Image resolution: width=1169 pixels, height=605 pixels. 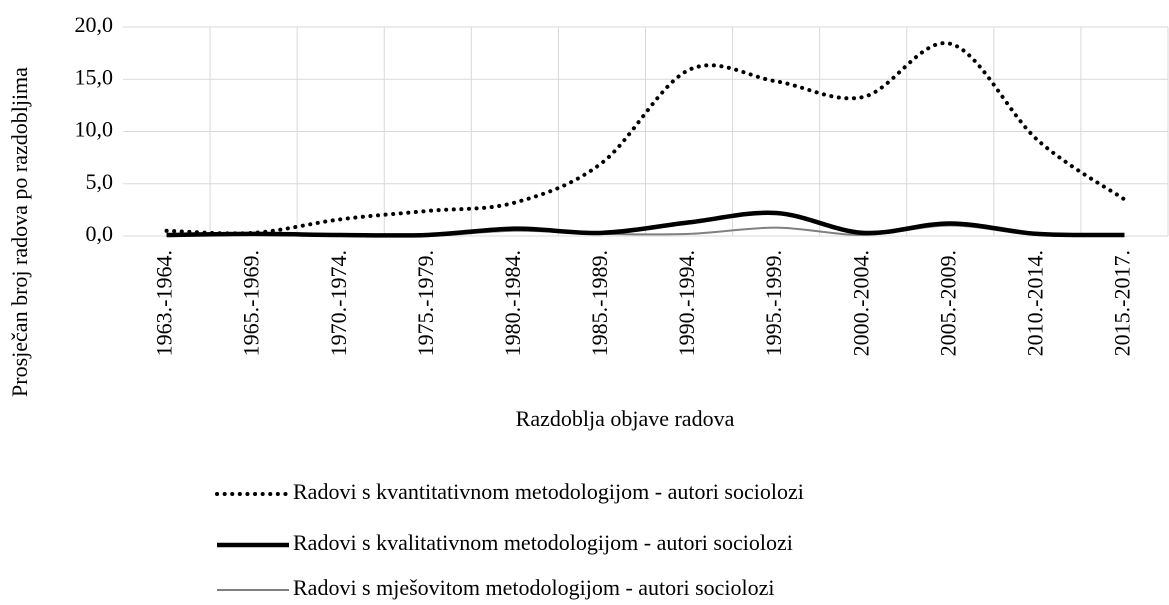 I want to click on y-tick-label: 0,0, so click(x=100, y=233).